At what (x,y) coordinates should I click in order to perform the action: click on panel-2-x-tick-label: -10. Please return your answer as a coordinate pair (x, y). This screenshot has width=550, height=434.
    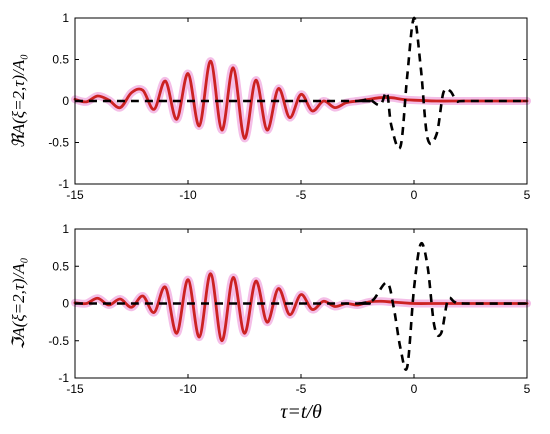
    Looking at the image, I should click on (188, 389).